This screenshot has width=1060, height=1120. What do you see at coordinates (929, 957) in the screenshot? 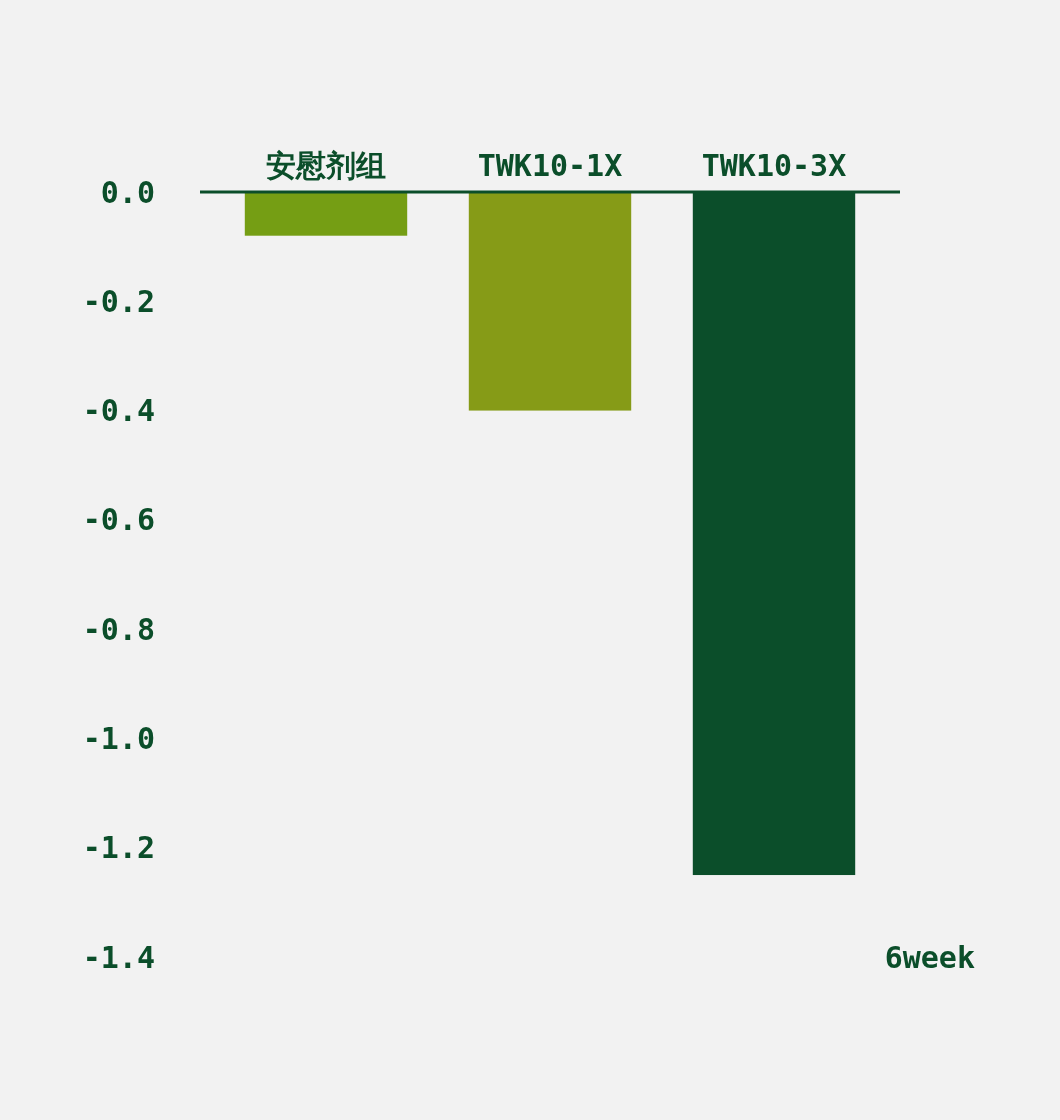
I see `x-axis-title: 6week` at bounding box center [929, 957].